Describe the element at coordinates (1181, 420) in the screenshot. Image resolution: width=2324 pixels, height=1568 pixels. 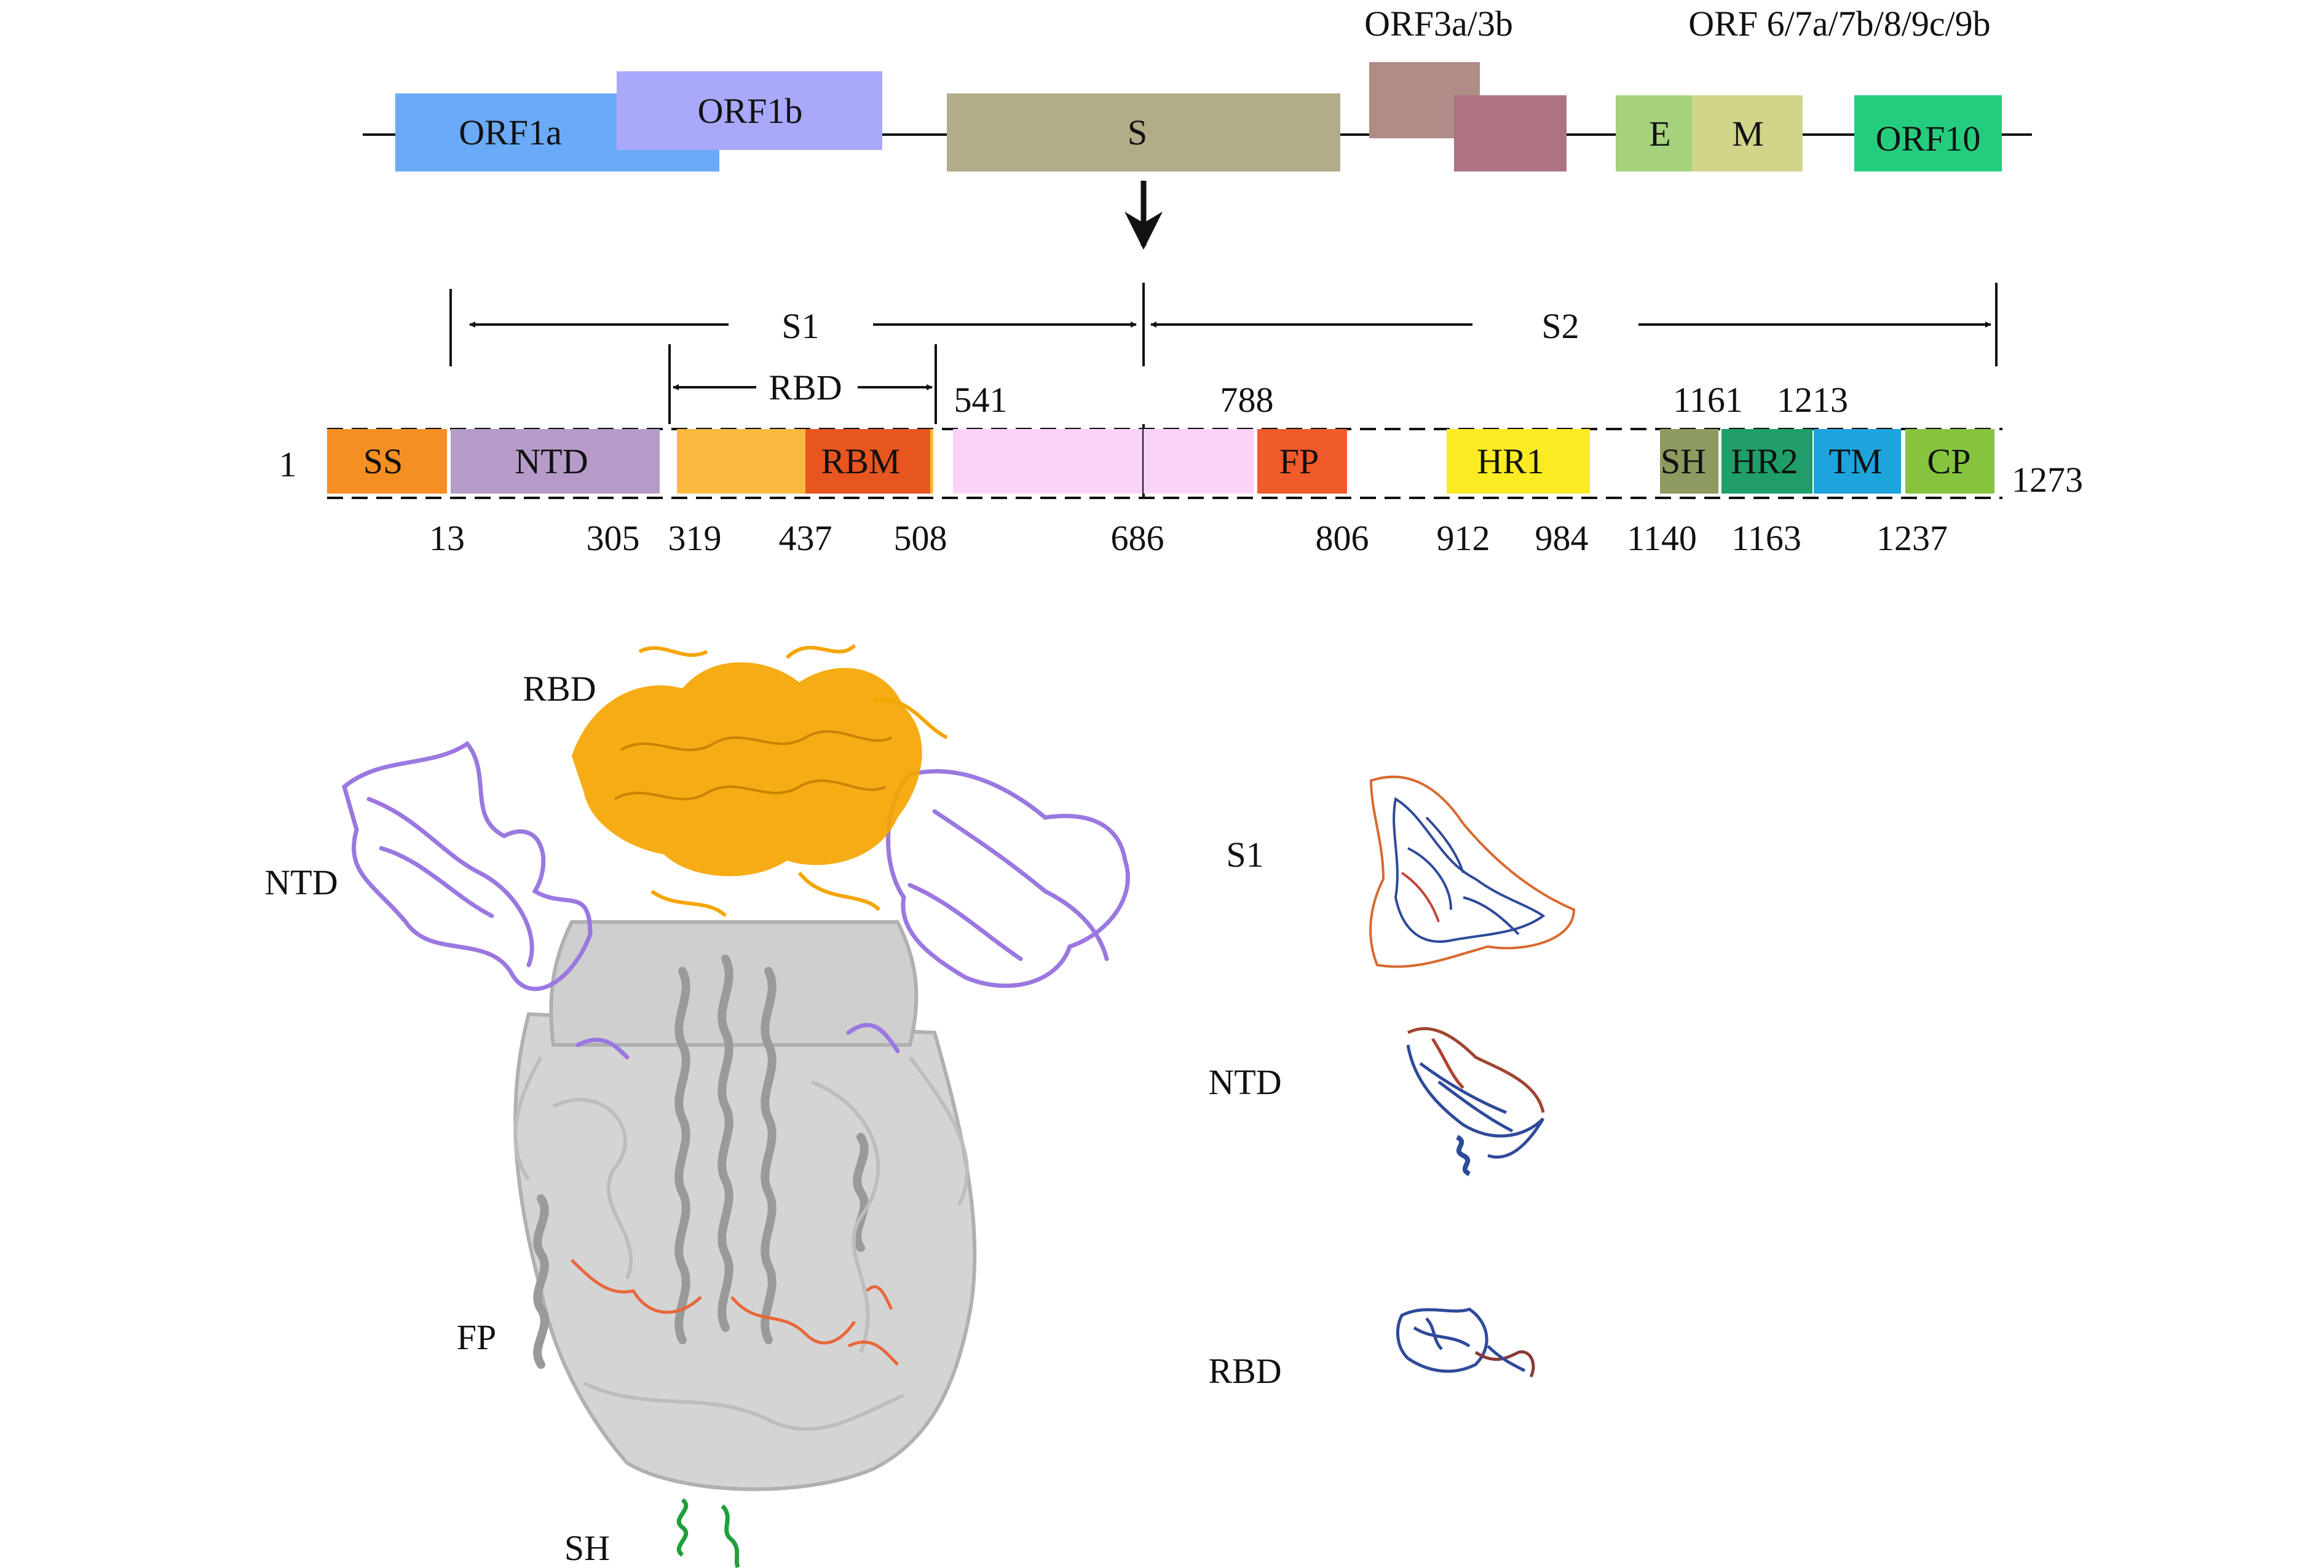
I see `spike-domain-map: S1 S2 RBD SS NTD RBM` at that location.